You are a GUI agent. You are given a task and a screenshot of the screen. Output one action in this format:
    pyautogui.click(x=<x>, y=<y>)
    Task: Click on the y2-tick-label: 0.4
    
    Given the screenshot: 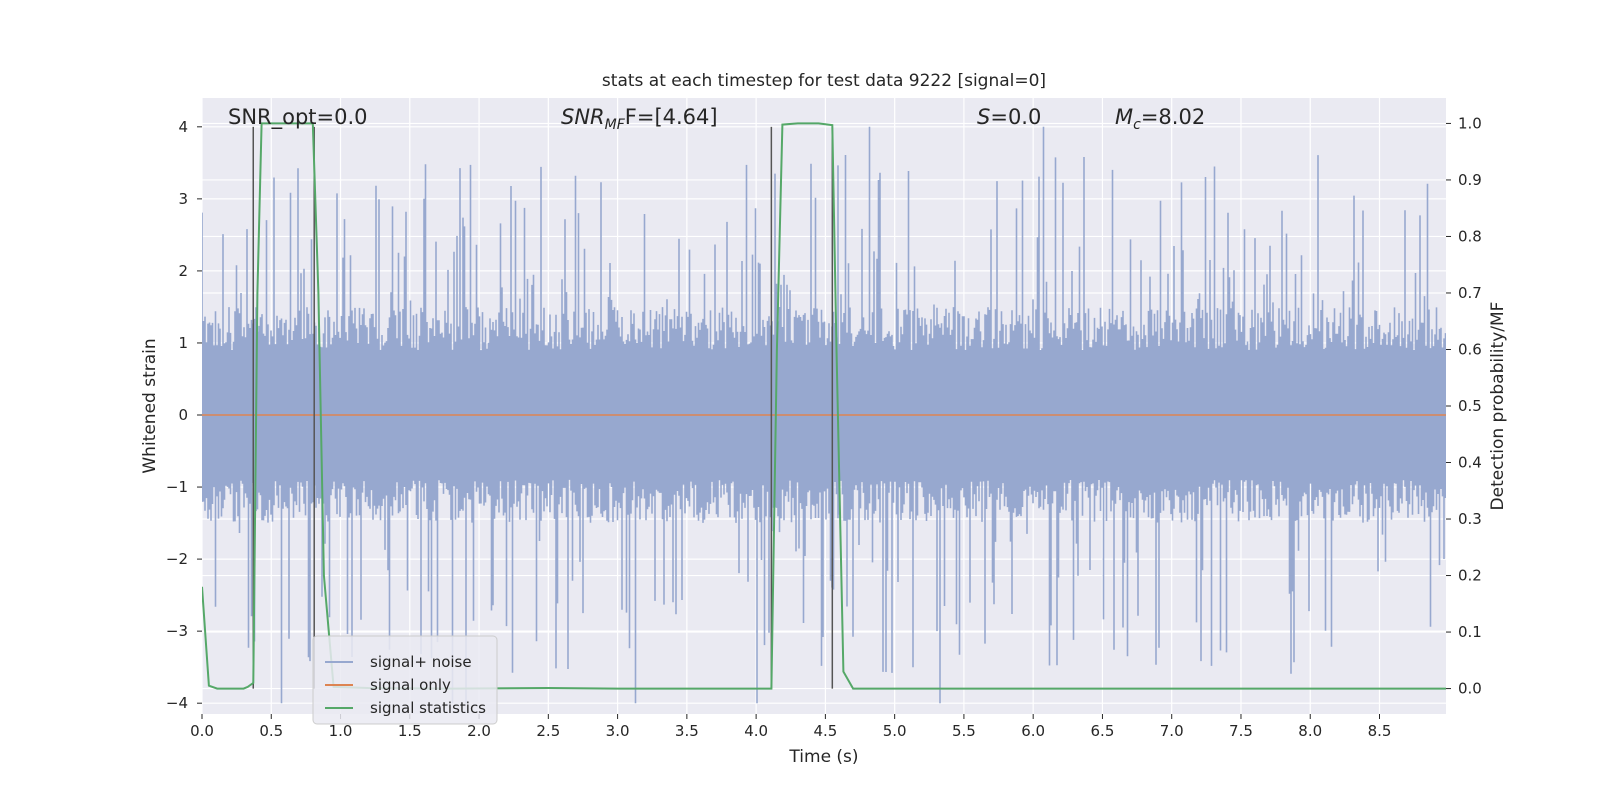 What is the action you would take?
    pyautogui.click(x=1470, y=463)
    